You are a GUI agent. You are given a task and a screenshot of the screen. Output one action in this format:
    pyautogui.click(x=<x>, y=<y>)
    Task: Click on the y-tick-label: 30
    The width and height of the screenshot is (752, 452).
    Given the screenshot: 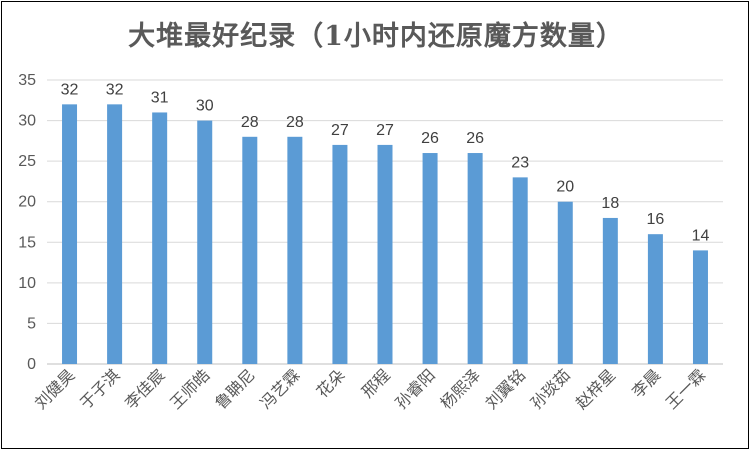 What is the action you would take?
    pyautogui.click(x=27, y=121)
    